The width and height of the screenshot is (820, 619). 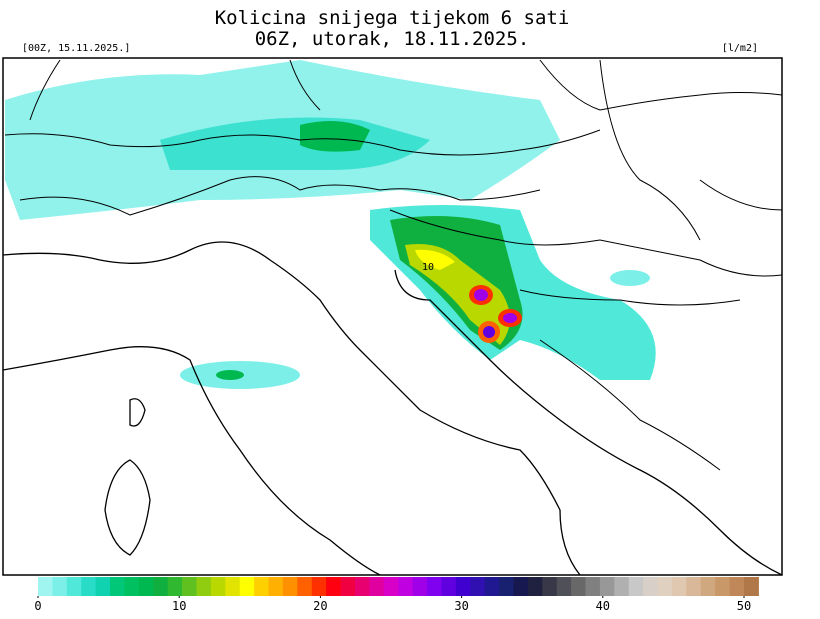 What do you see at coordinates (392, 18) in the screenshot?
I see `title-line1: Kolicina snijega tijekom 6 sati` at bounding box center [392, 18].